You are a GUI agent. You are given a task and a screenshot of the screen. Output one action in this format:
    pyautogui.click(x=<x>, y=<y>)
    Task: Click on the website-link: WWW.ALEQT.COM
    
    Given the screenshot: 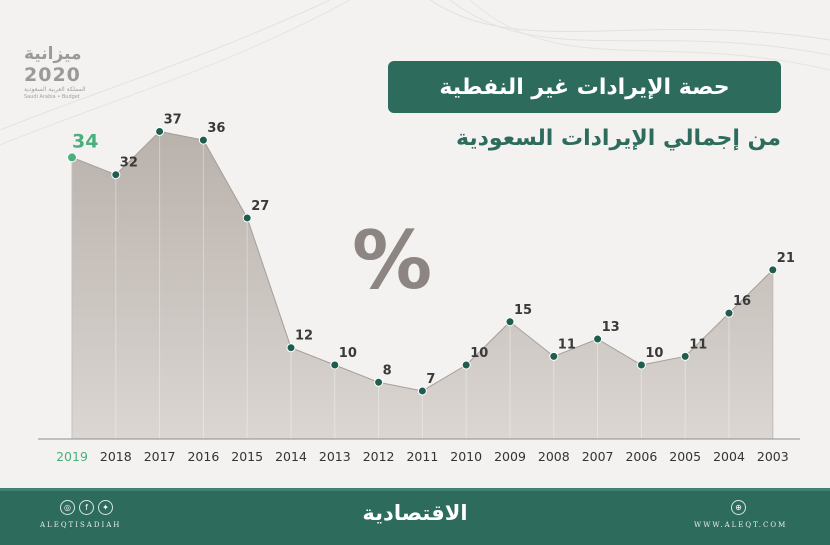 What is the action you would take?
    pyautogui.click(x=741, y=525)
    